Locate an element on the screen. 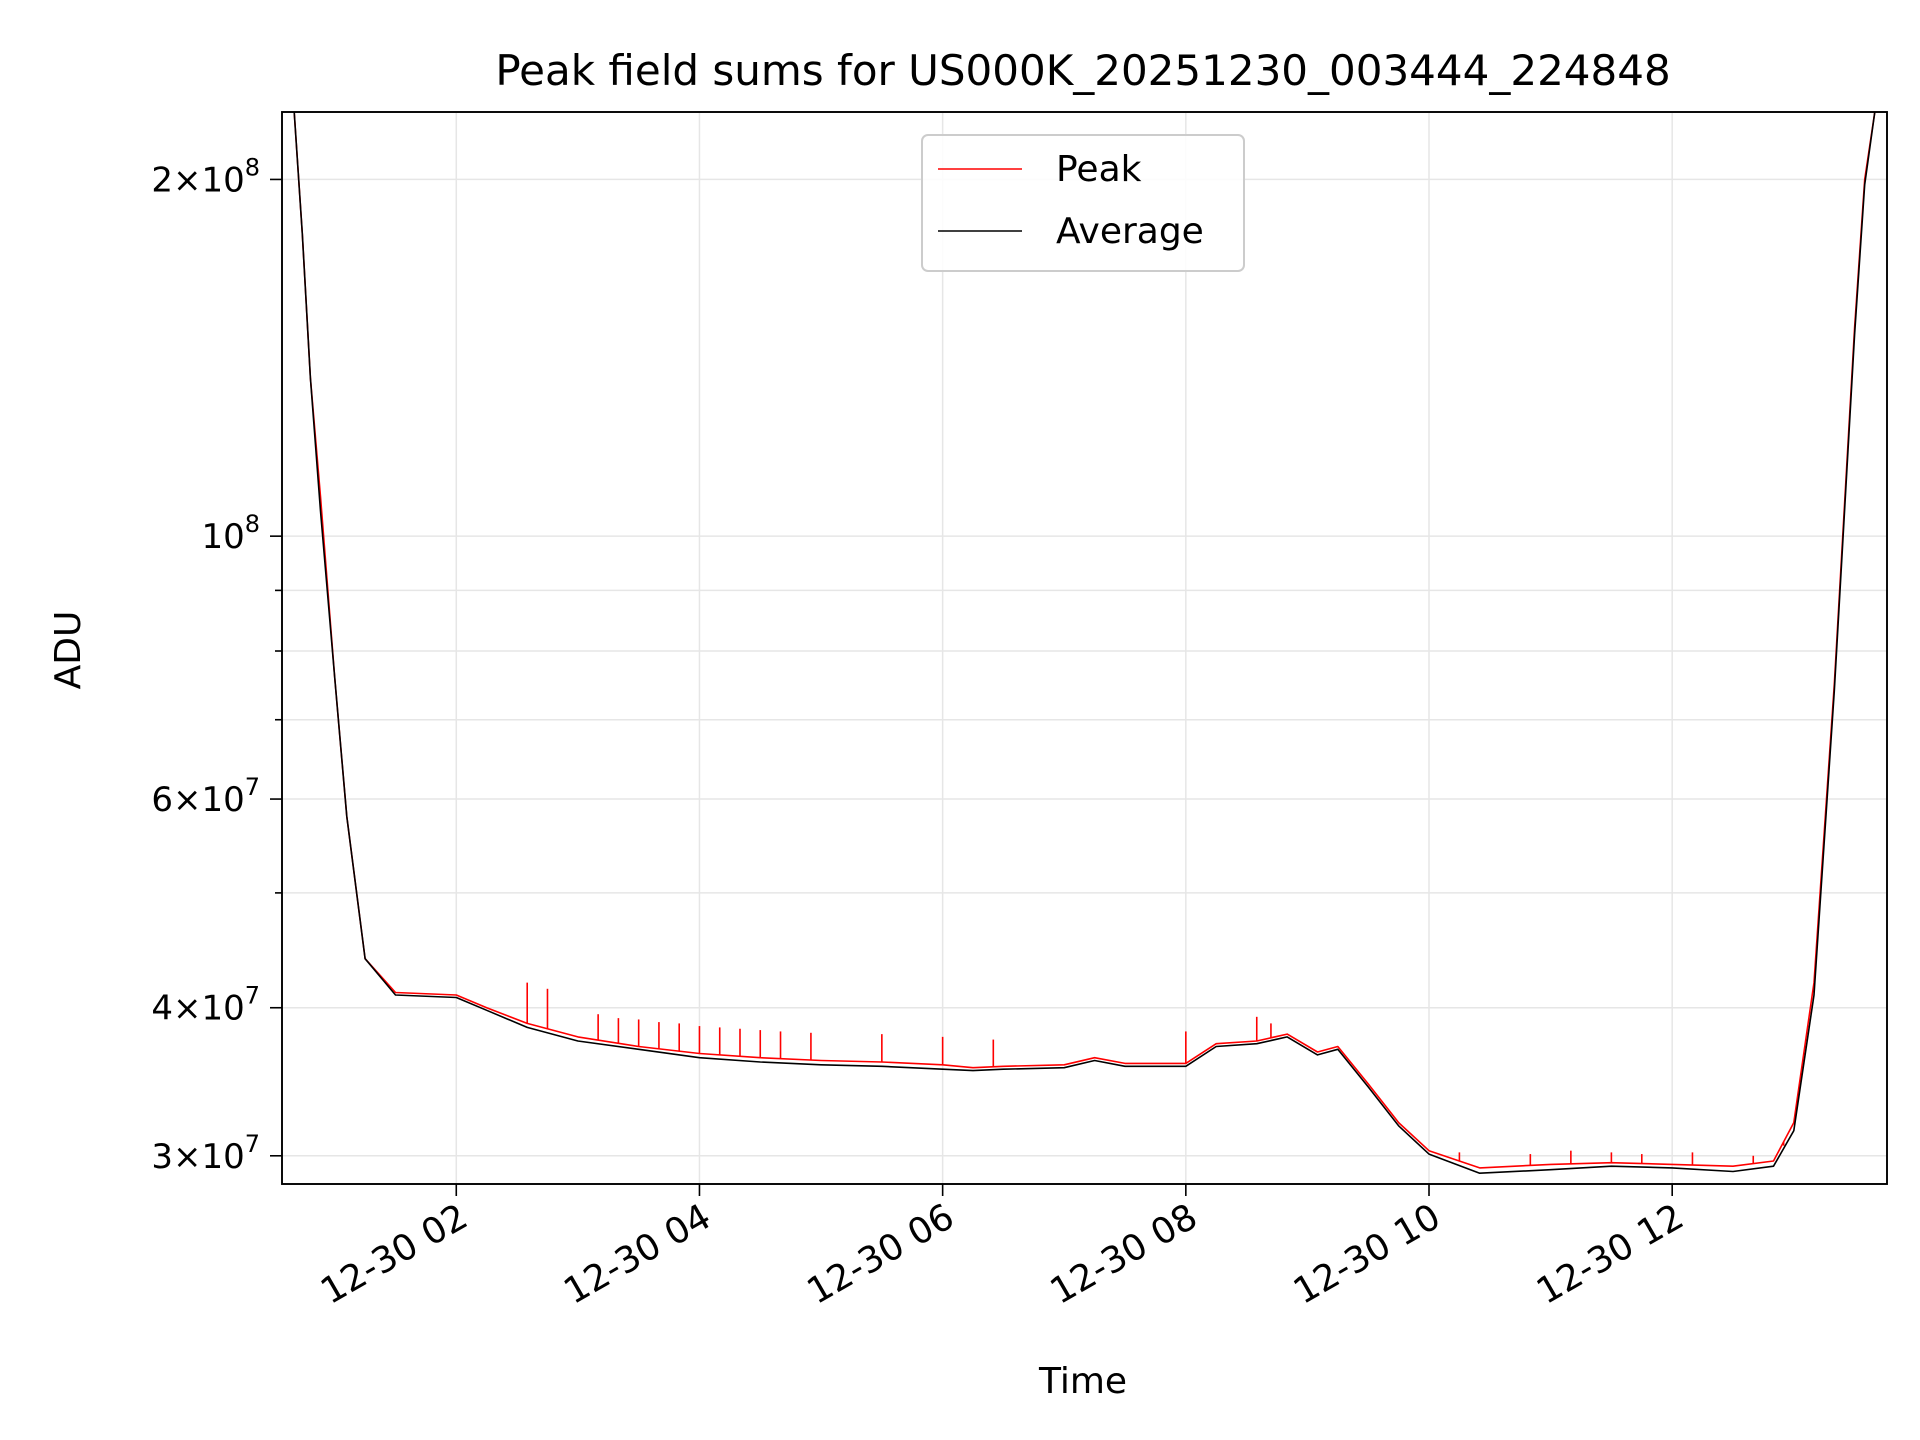  y-axis-label: ADU is located at coordinates (68, 650).